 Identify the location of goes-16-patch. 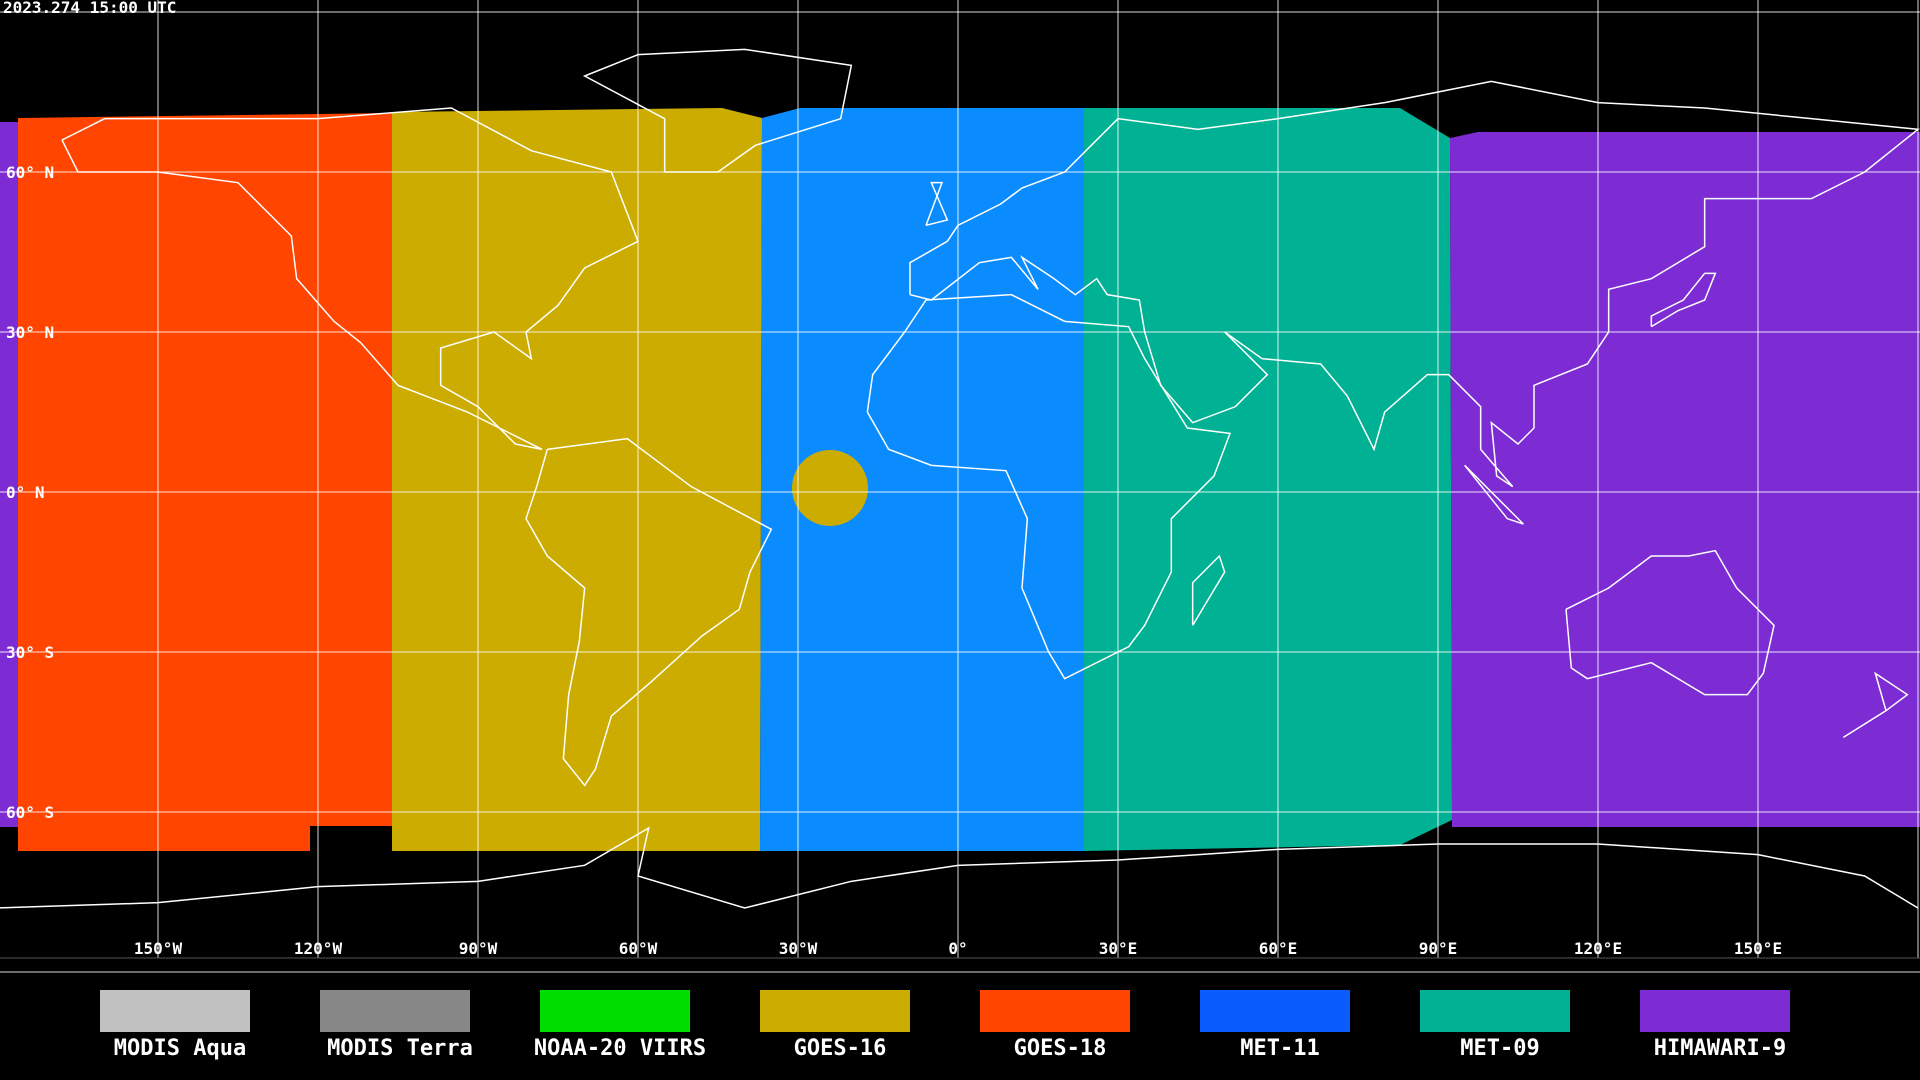
(830, 488).